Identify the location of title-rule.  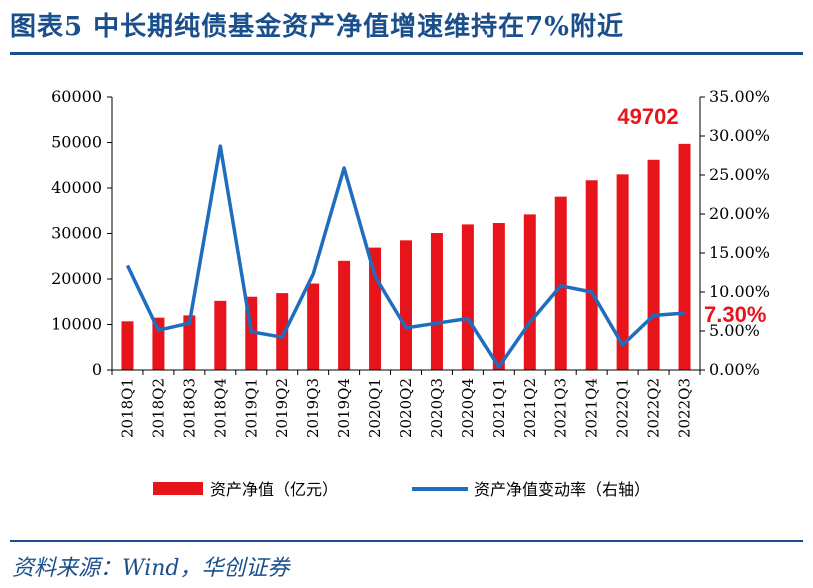
(406, 53).